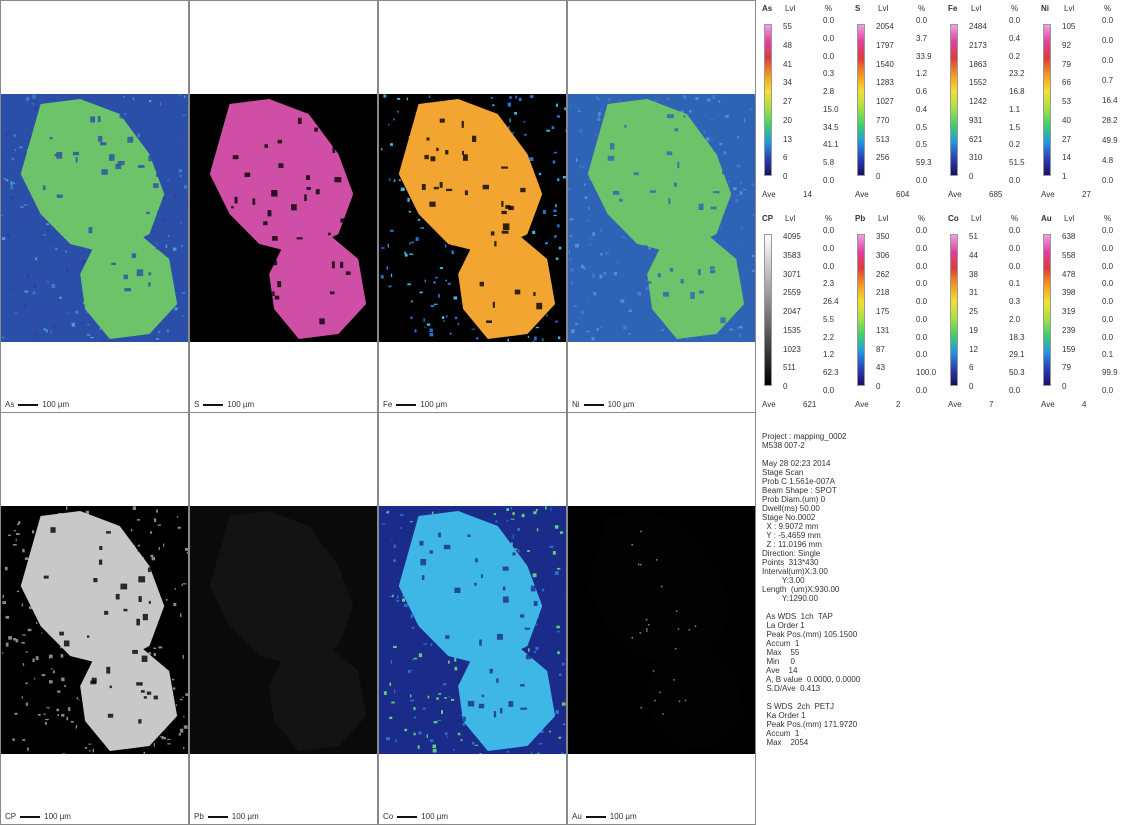 The height and width of the screenshot is (825, 1132). What do you see at coordinates (1015, 109) in the screenshot?
I see `percent-value: 1.1` at bounding box center [1015, 109].